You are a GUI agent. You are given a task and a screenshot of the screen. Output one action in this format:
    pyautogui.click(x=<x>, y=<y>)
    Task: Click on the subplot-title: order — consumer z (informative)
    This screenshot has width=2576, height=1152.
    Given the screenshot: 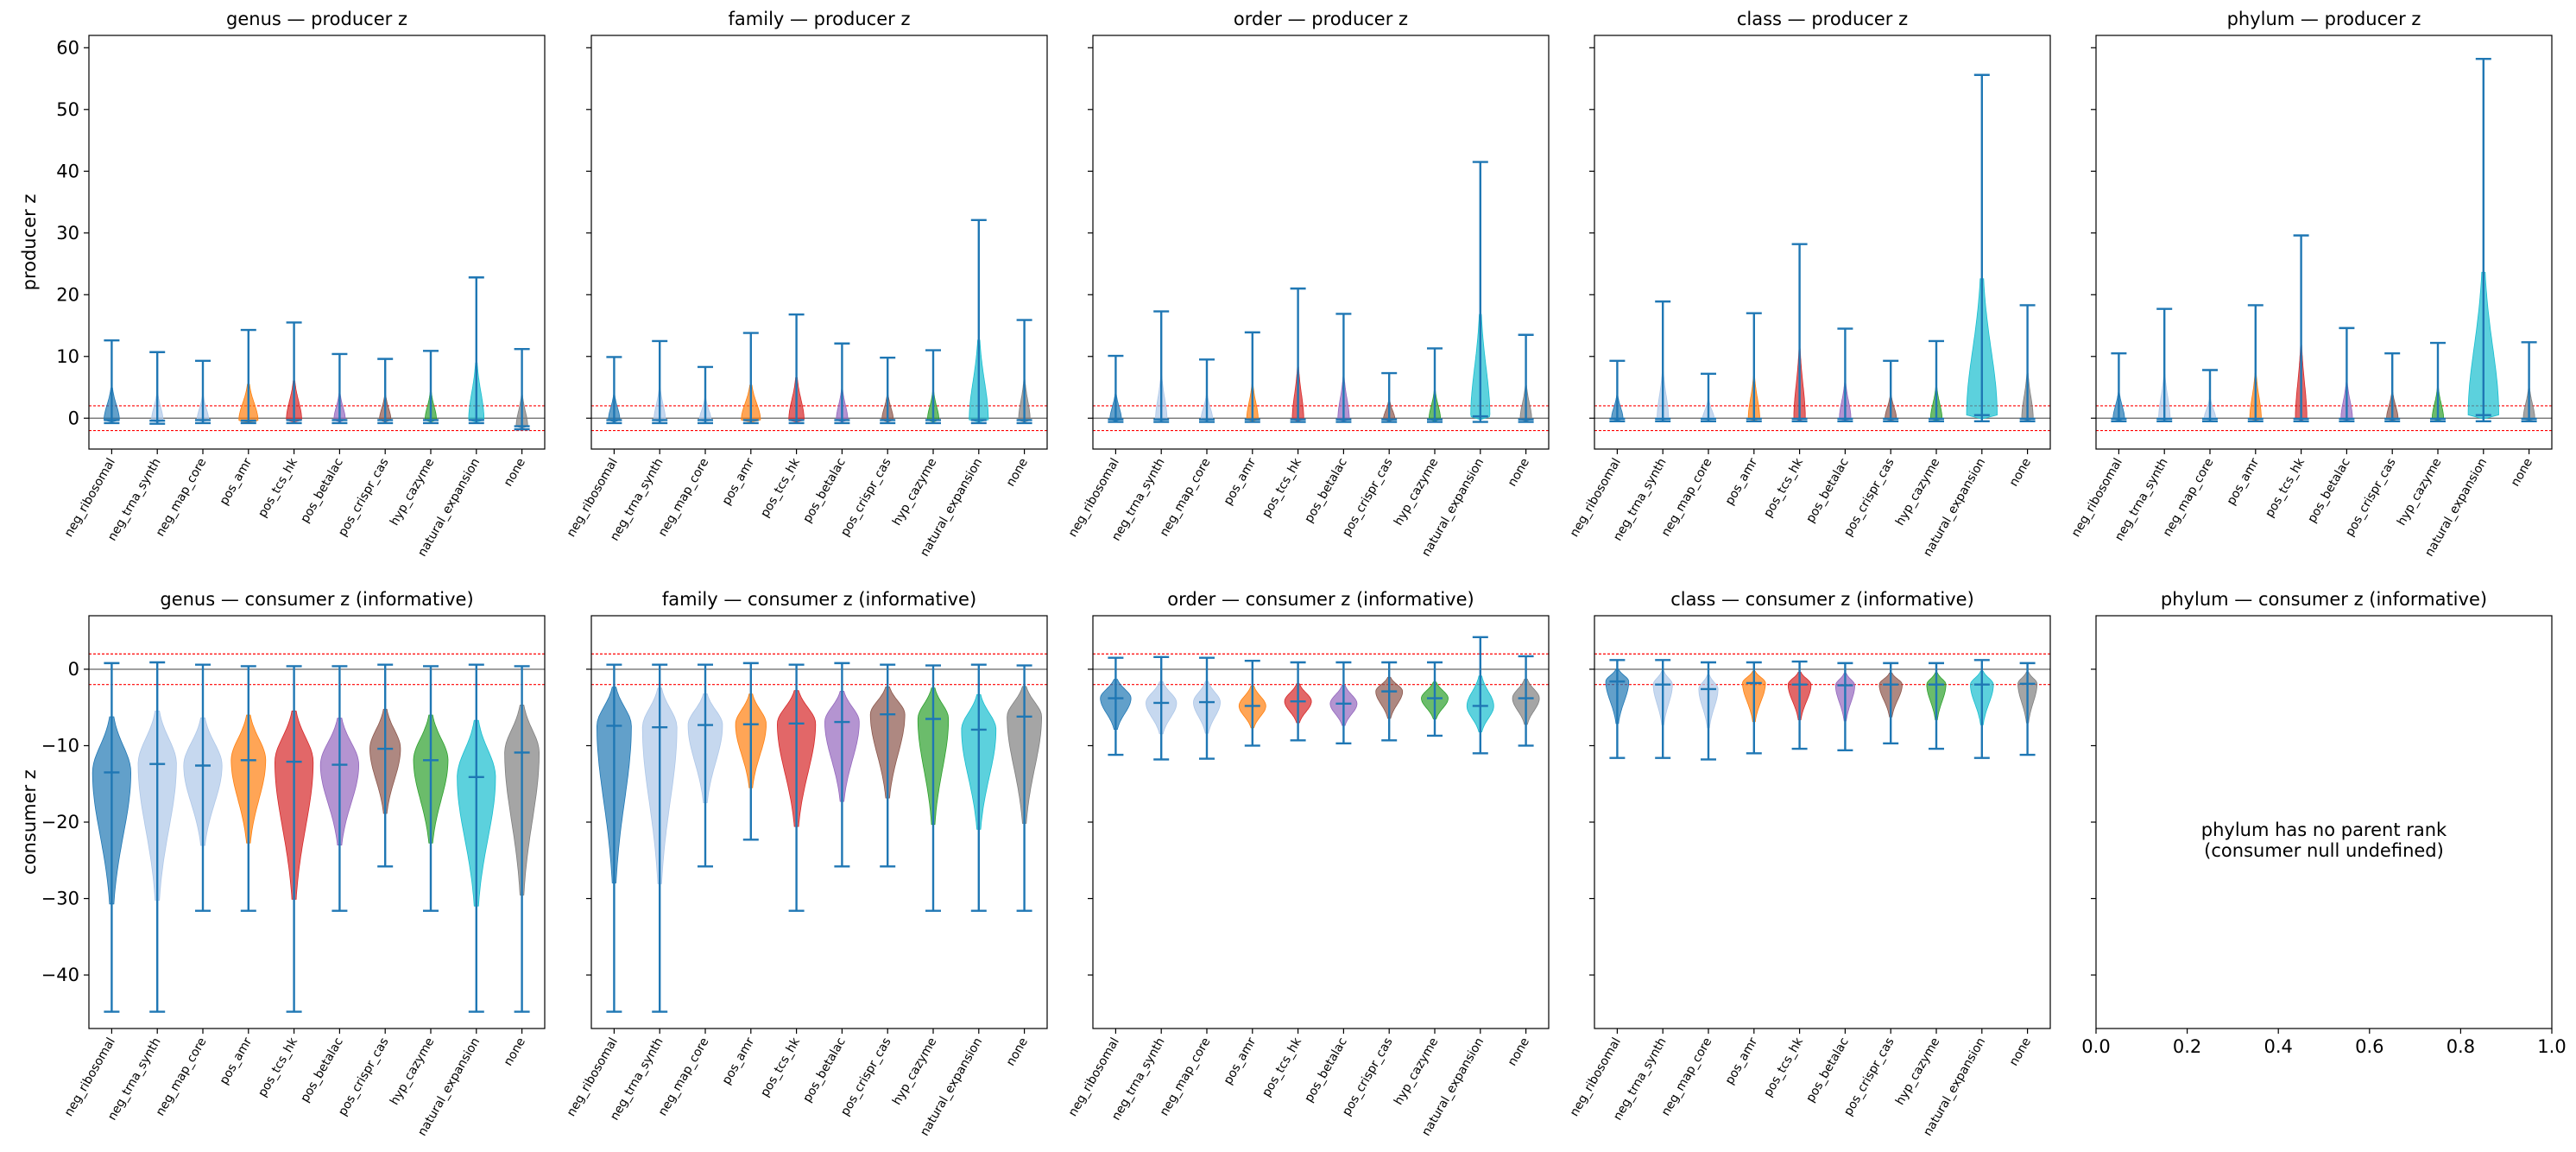 What is the action you would take?
    pyautogui.click(x=1320, y=599)
    